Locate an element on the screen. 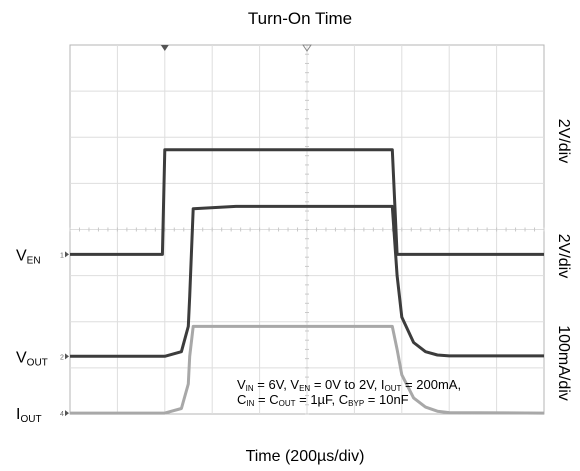  channel-marker: 4 is located at coordinates (62, 414).